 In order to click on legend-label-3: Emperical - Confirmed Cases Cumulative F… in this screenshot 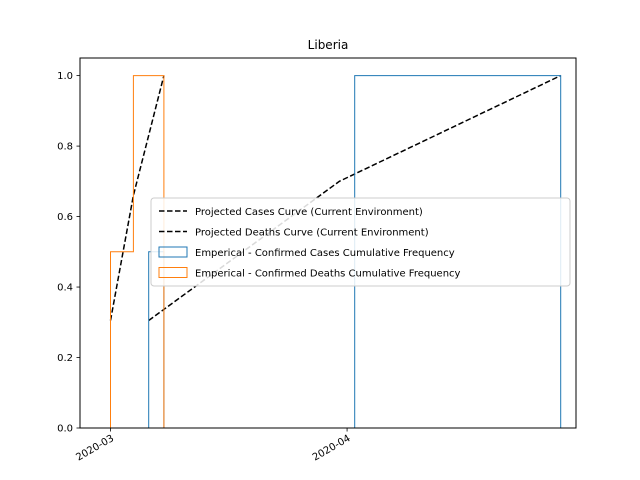, I will do `click(325, 253)`.